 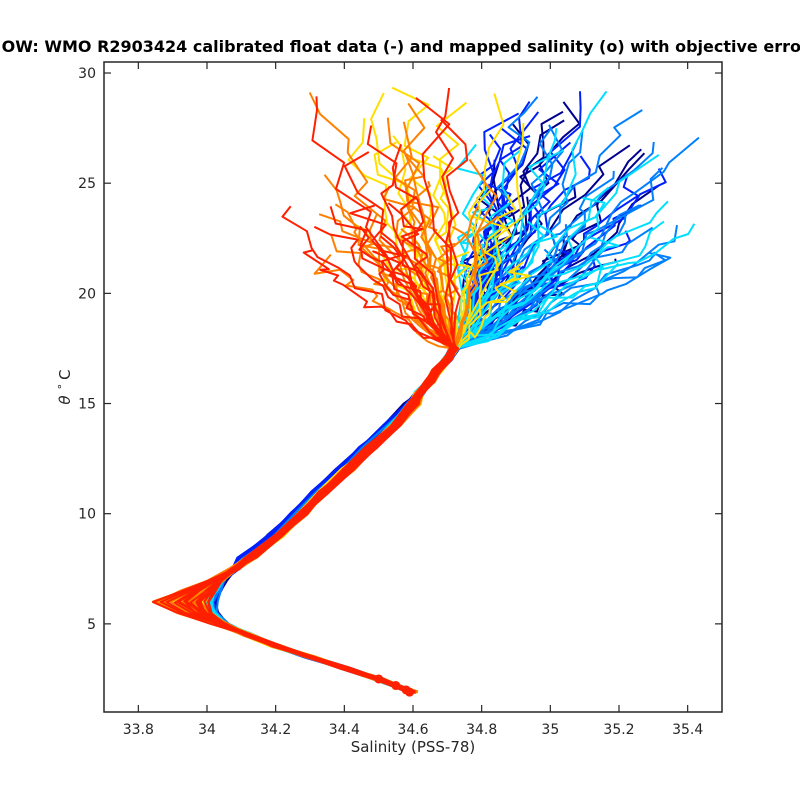 What do you see at coordinates (87, 515) in the screenshot?
I see `y-tick-label: 10` at bounding box center [87, 515].